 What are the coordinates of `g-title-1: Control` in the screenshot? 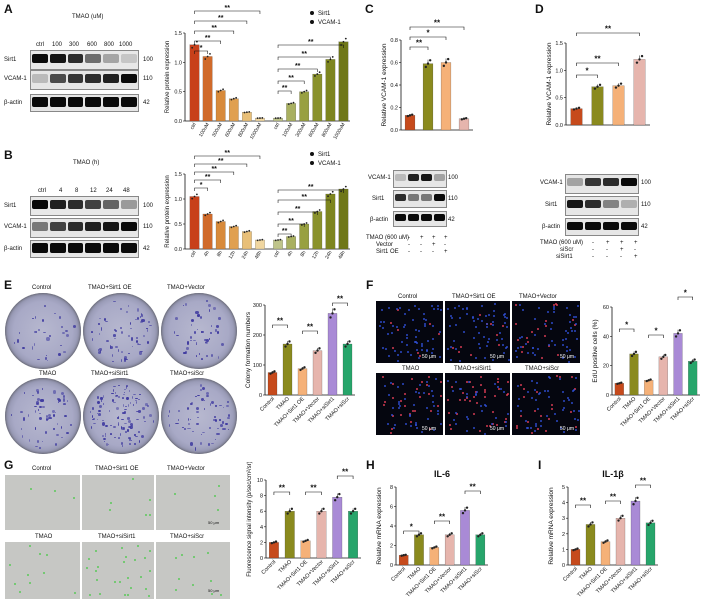 It's located at (42, 469).